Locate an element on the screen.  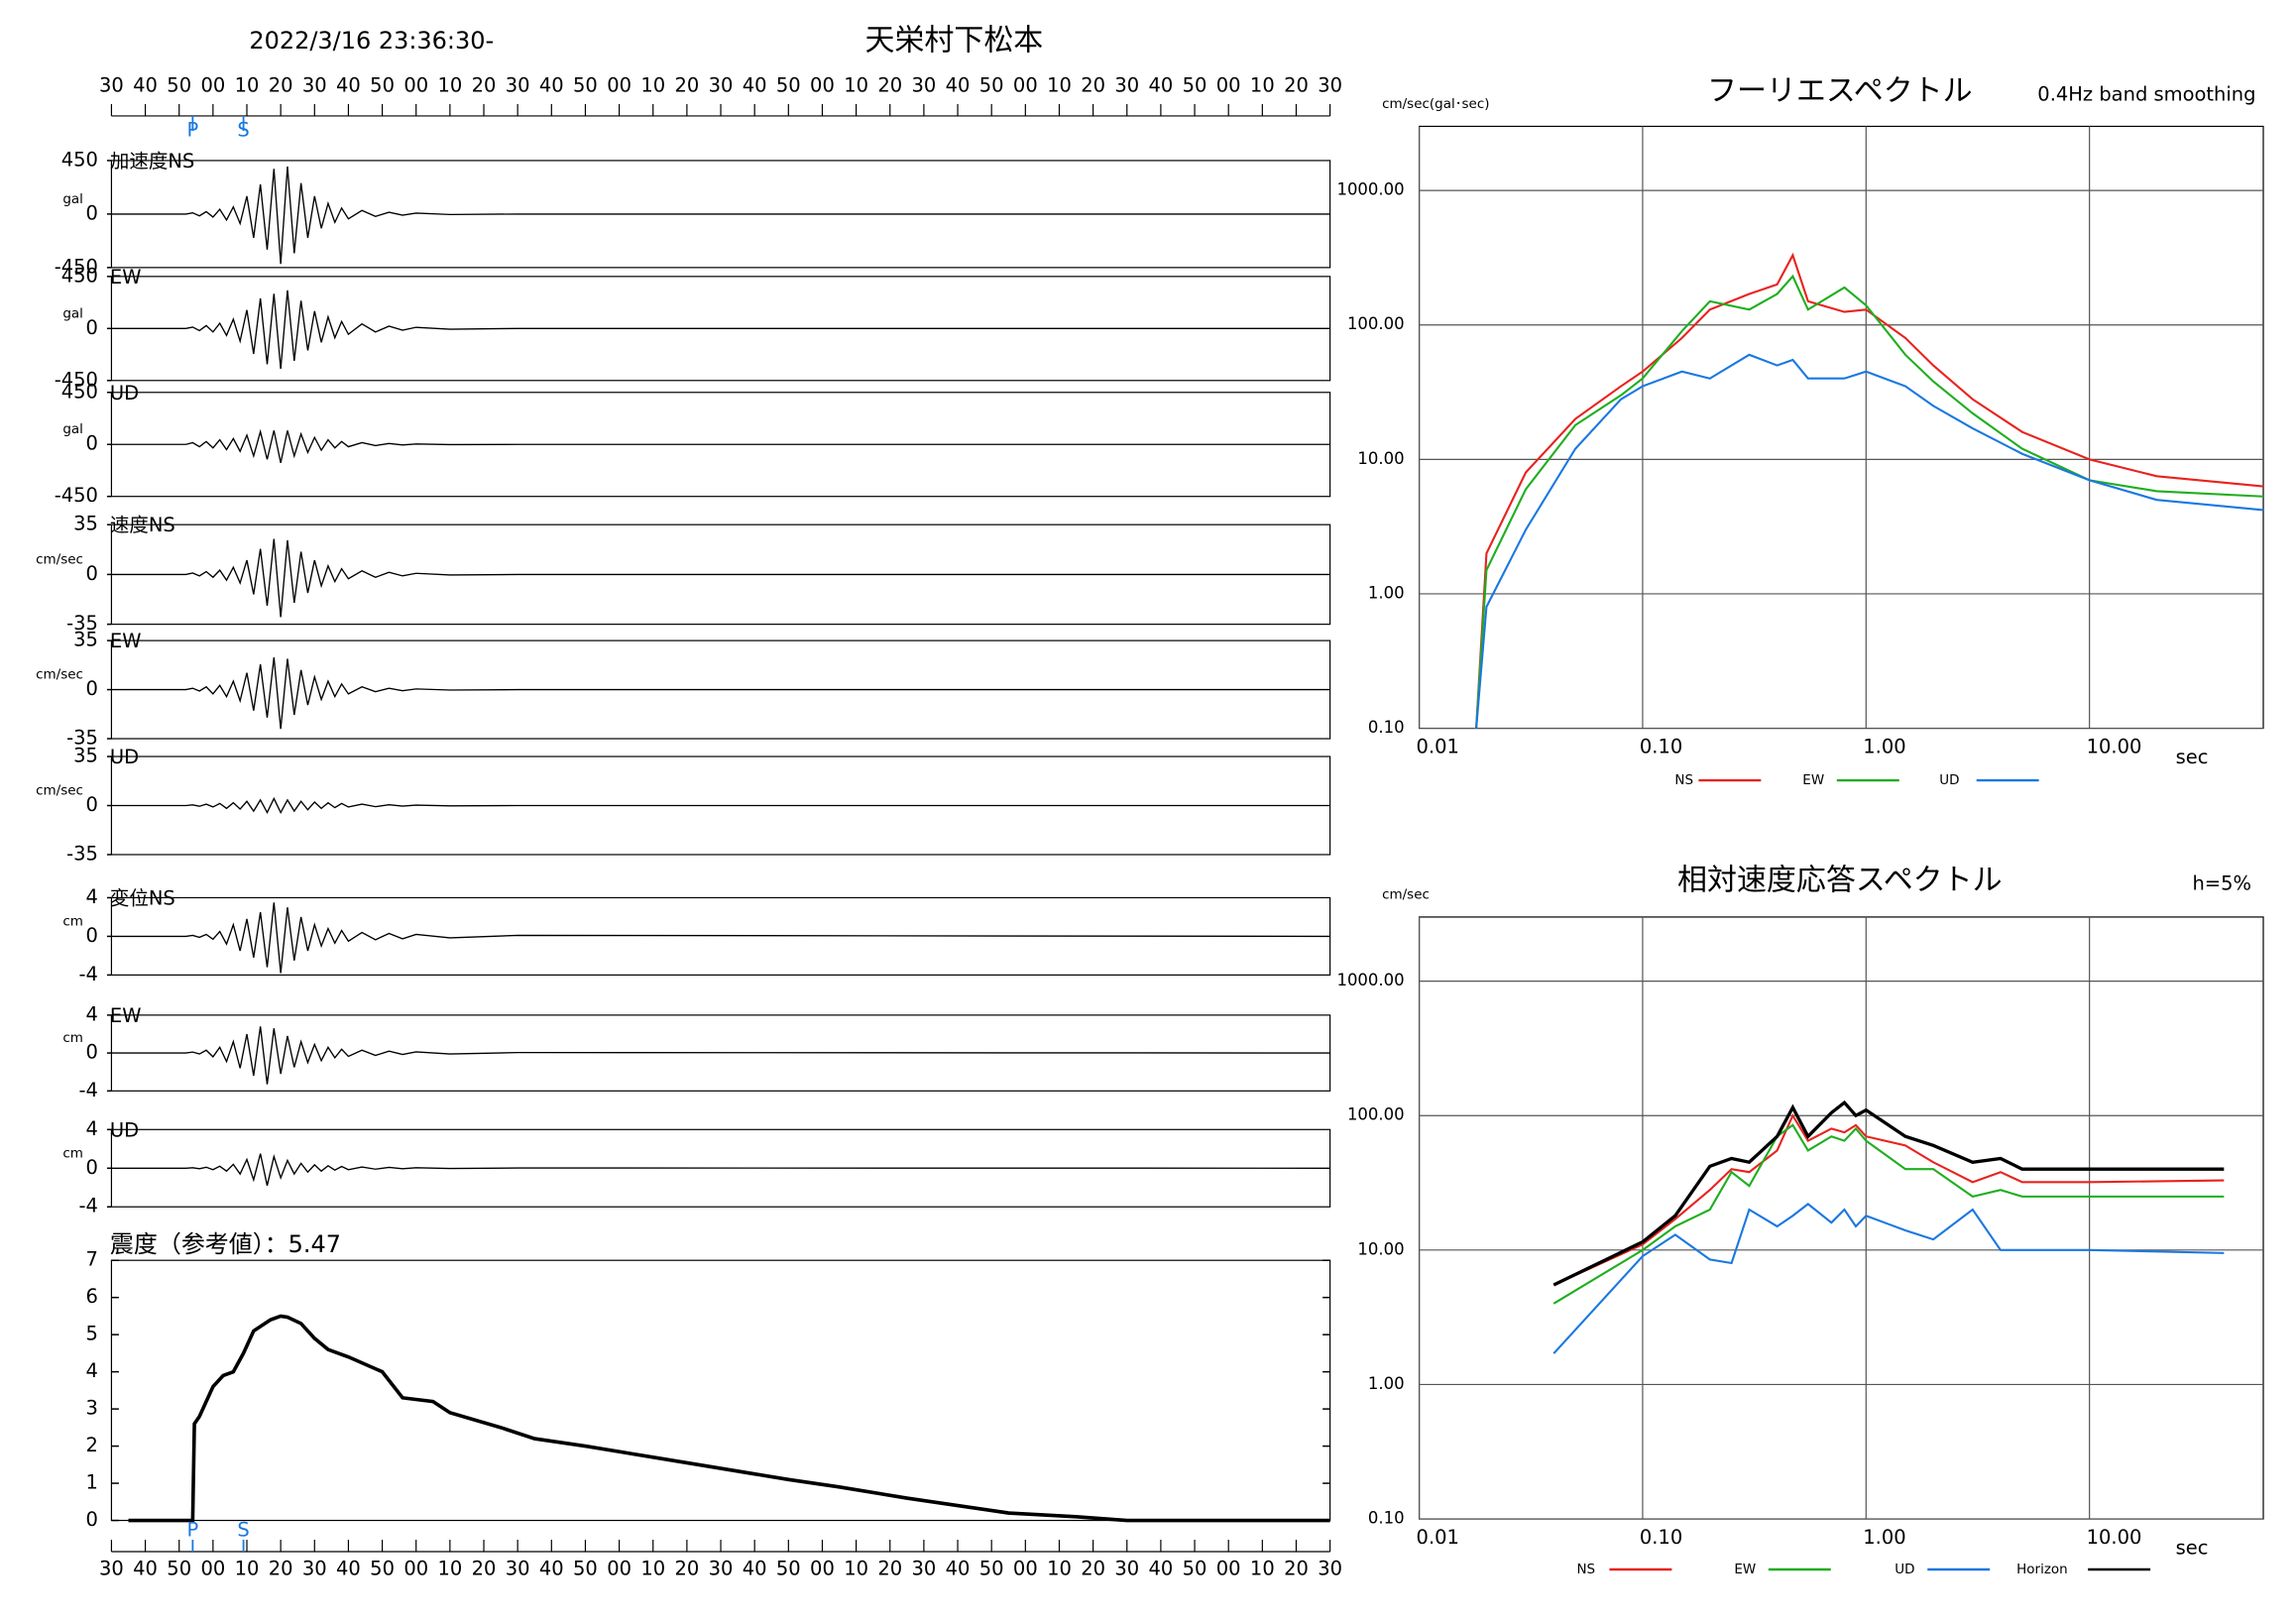
phase-label: S is located at coordinates (243, 1530).